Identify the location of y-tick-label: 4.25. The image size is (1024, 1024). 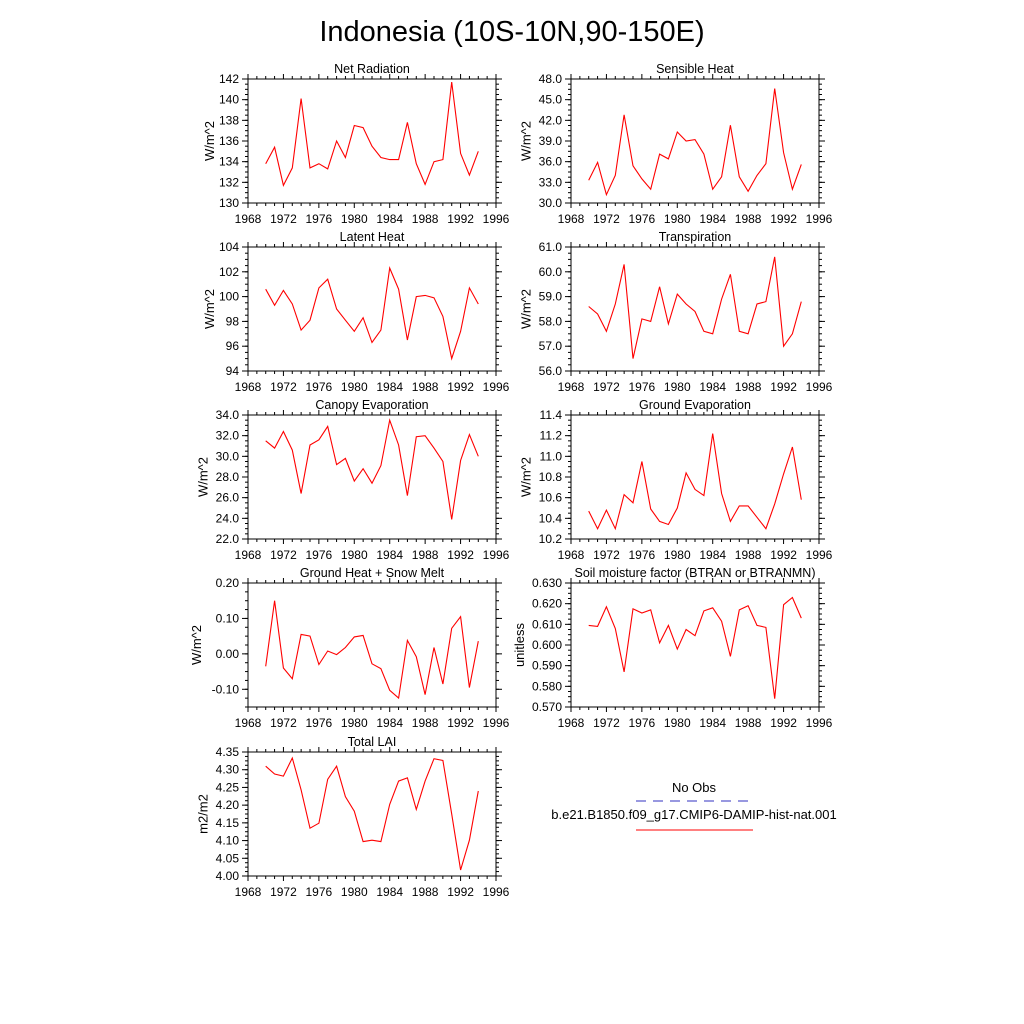
(228, 787).